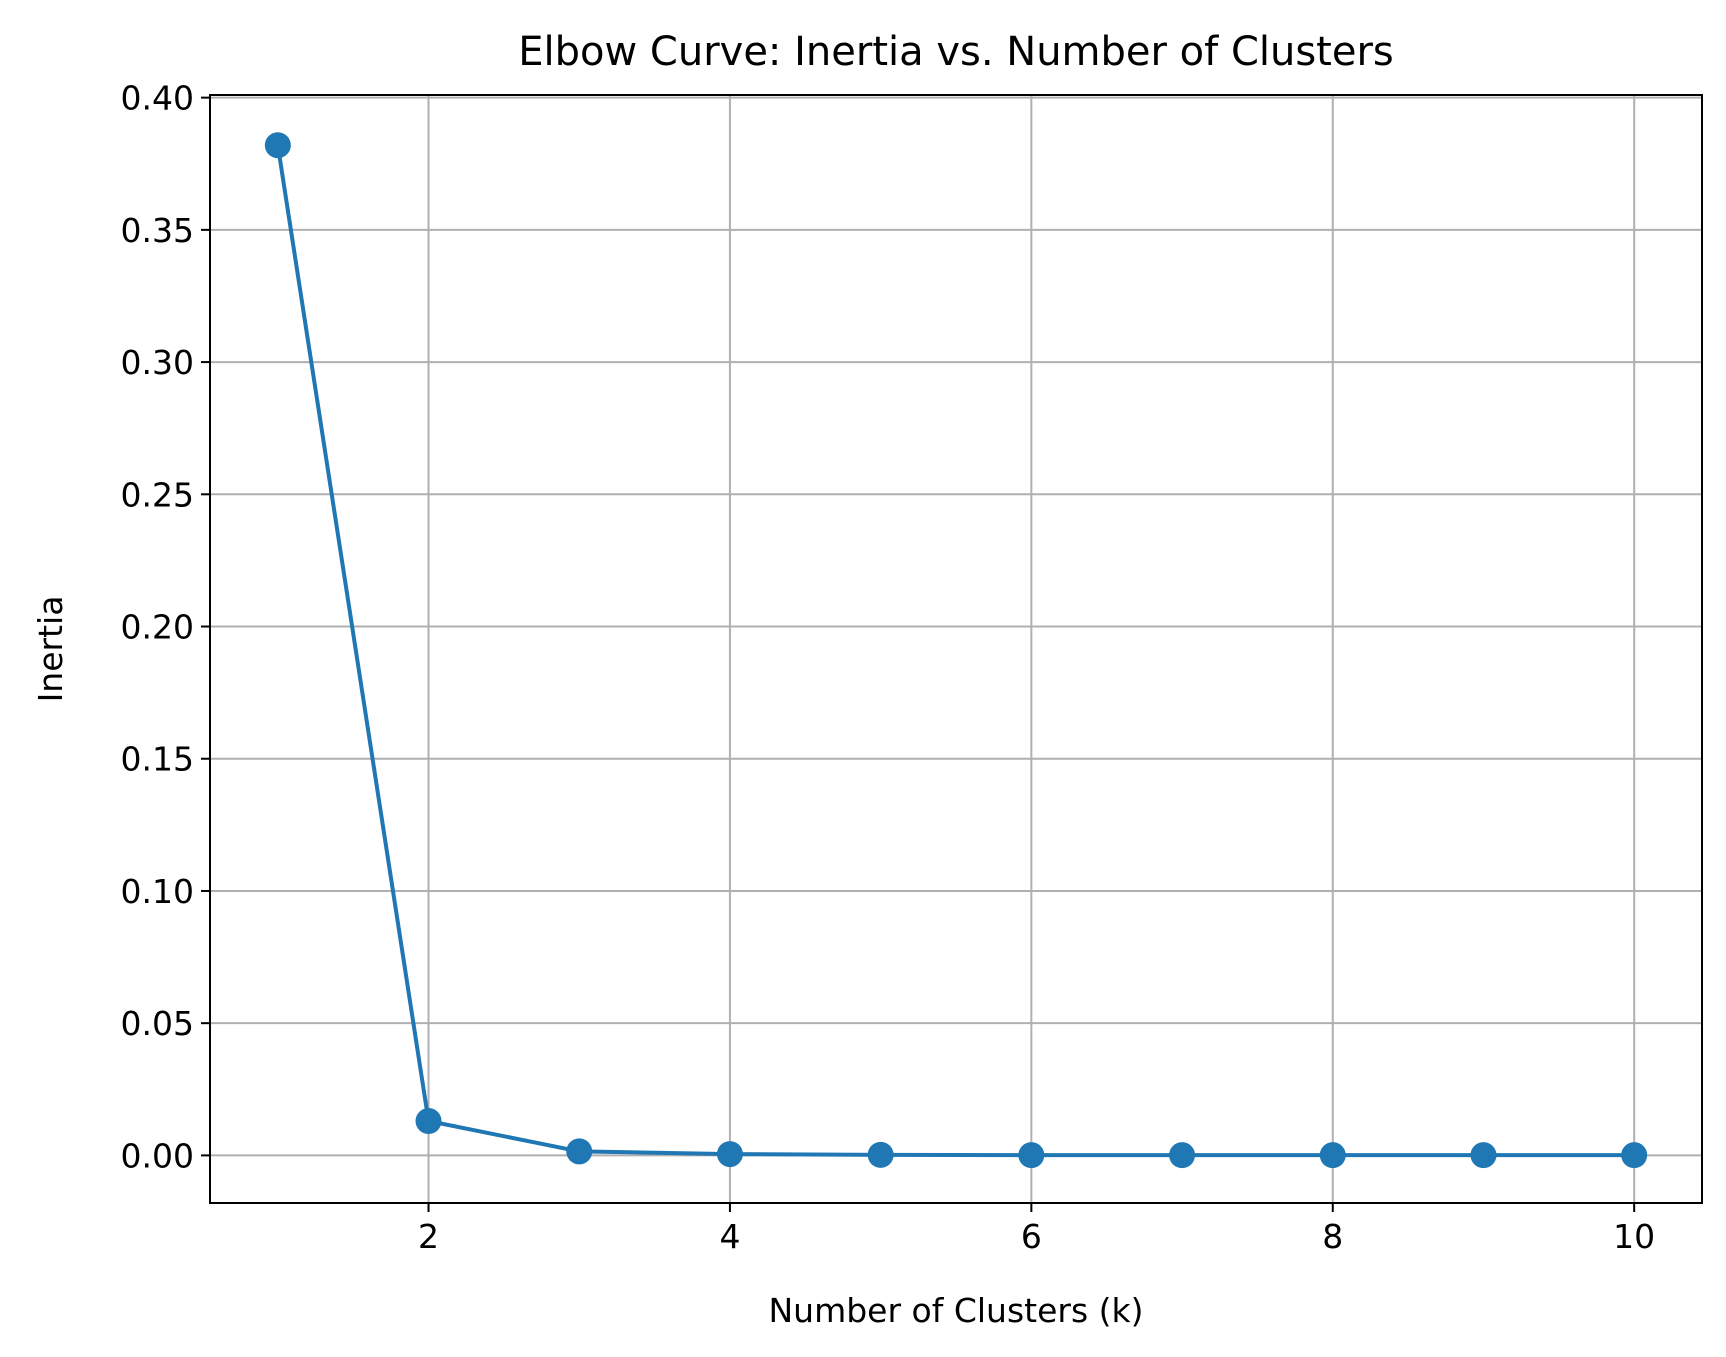  Describe the element at coordinates (428, 1236) in the screenshot. I see `x-tick-label: 2` at that location.